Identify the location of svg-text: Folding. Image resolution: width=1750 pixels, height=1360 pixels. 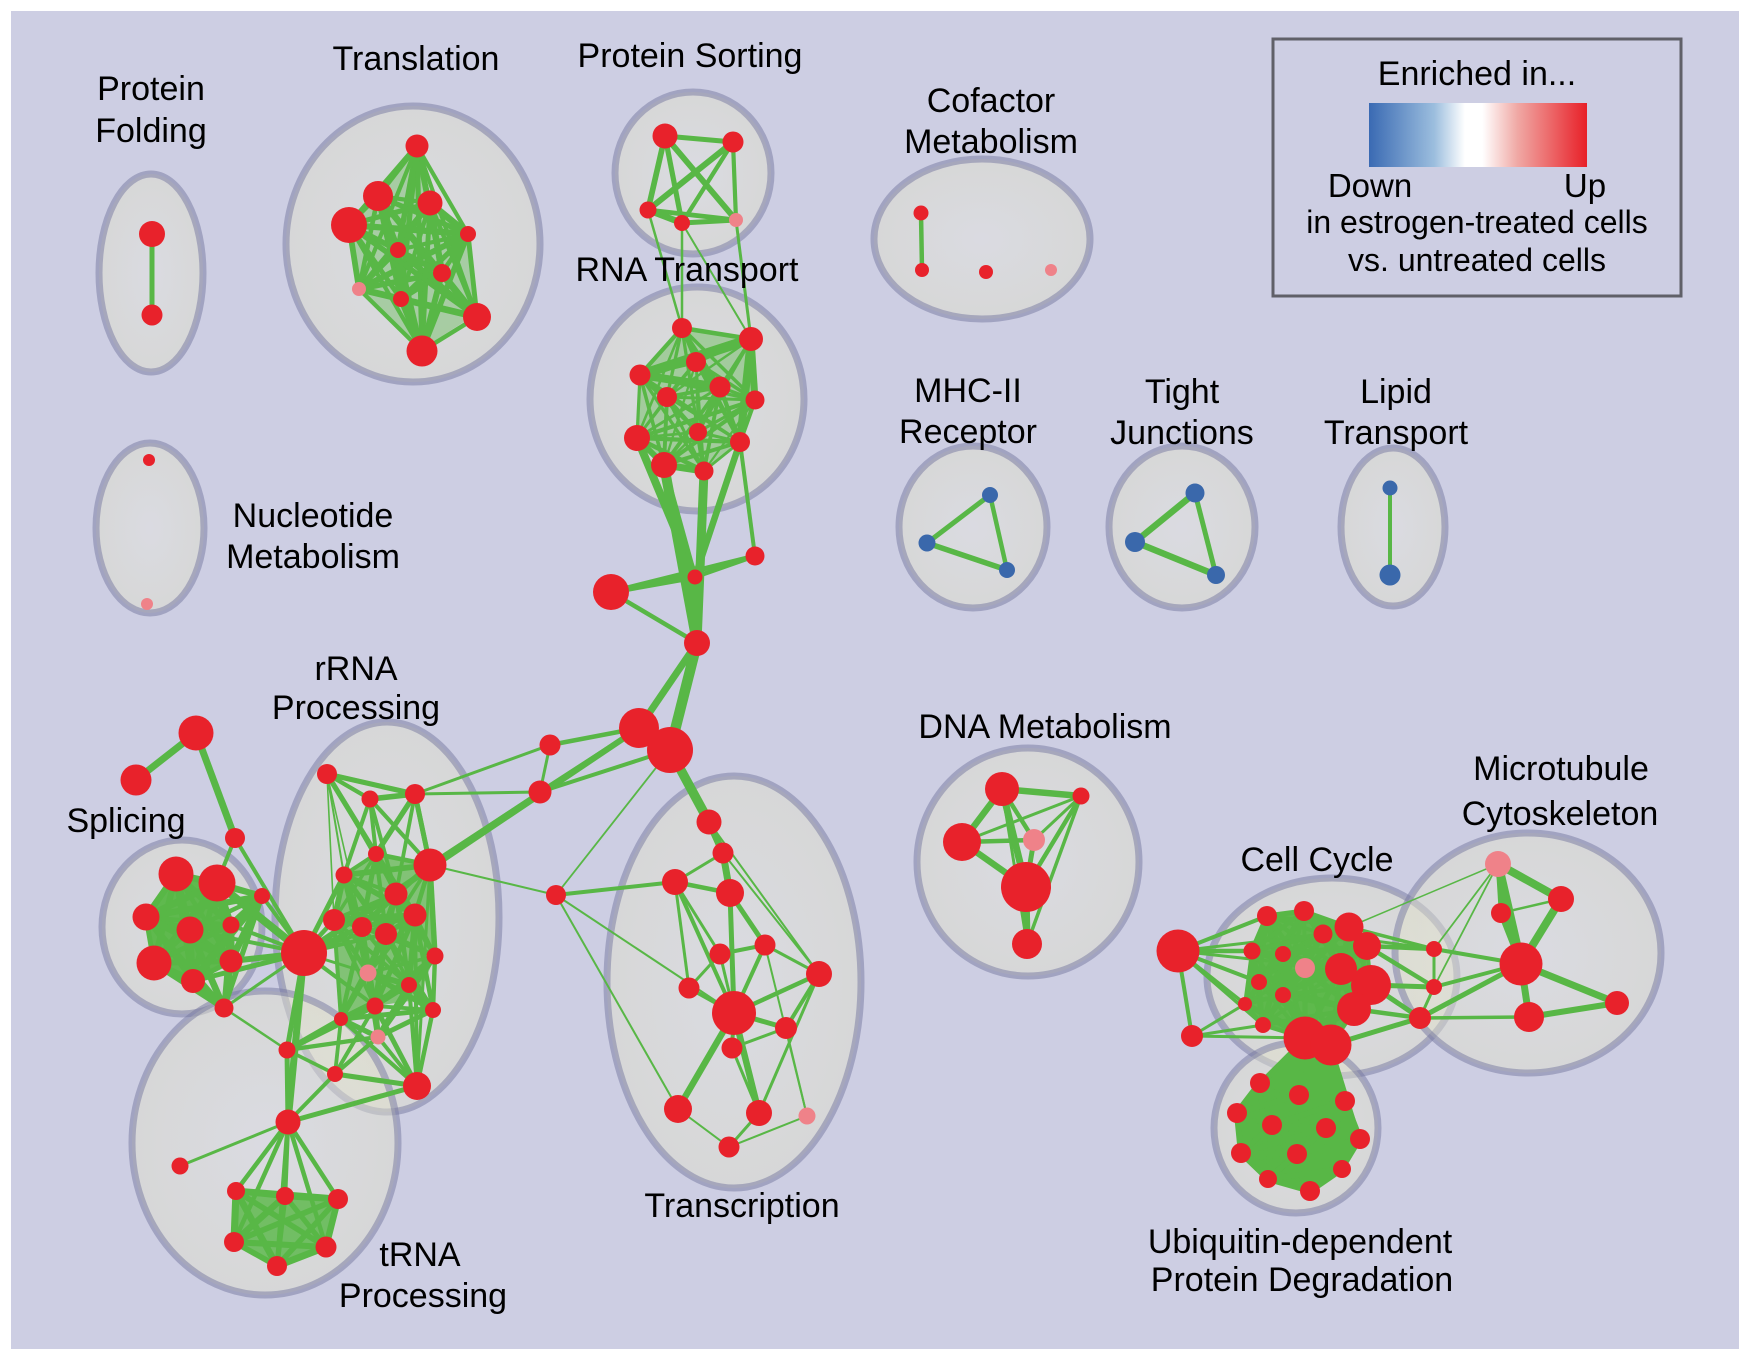
(151, 131).